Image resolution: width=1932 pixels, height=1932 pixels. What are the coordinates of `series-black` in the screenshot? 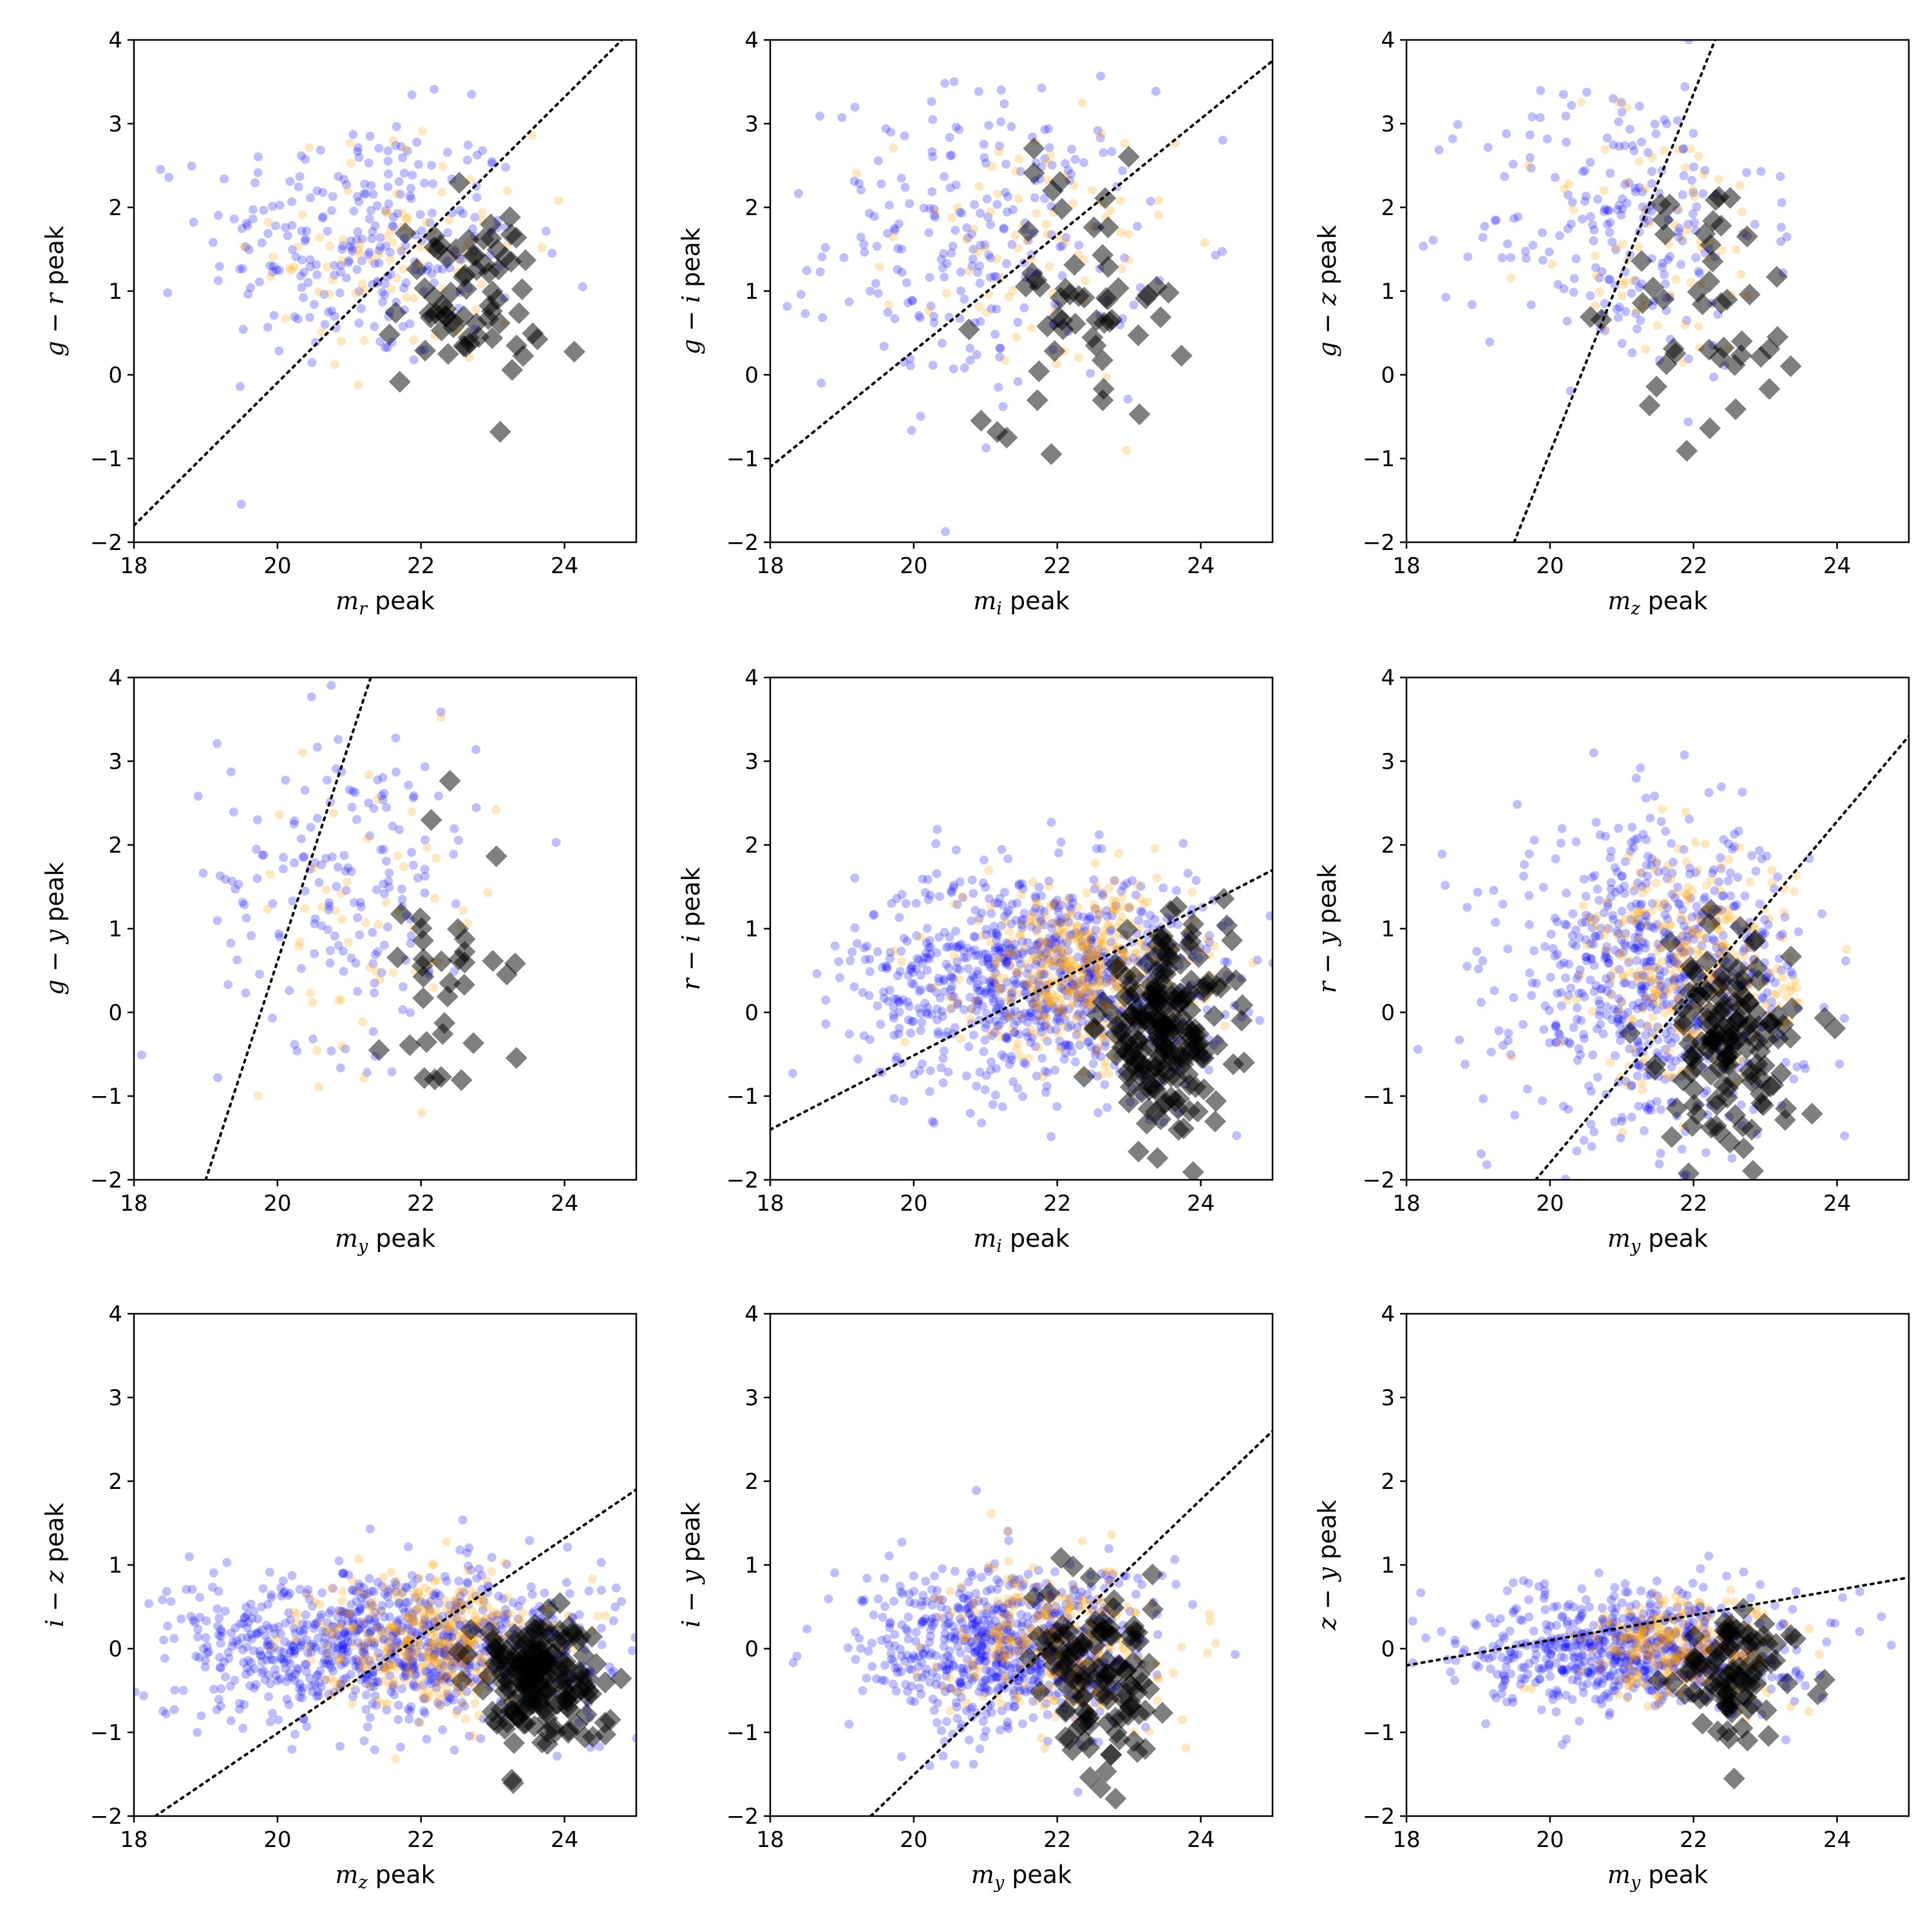 It's located at (1164, 1033).